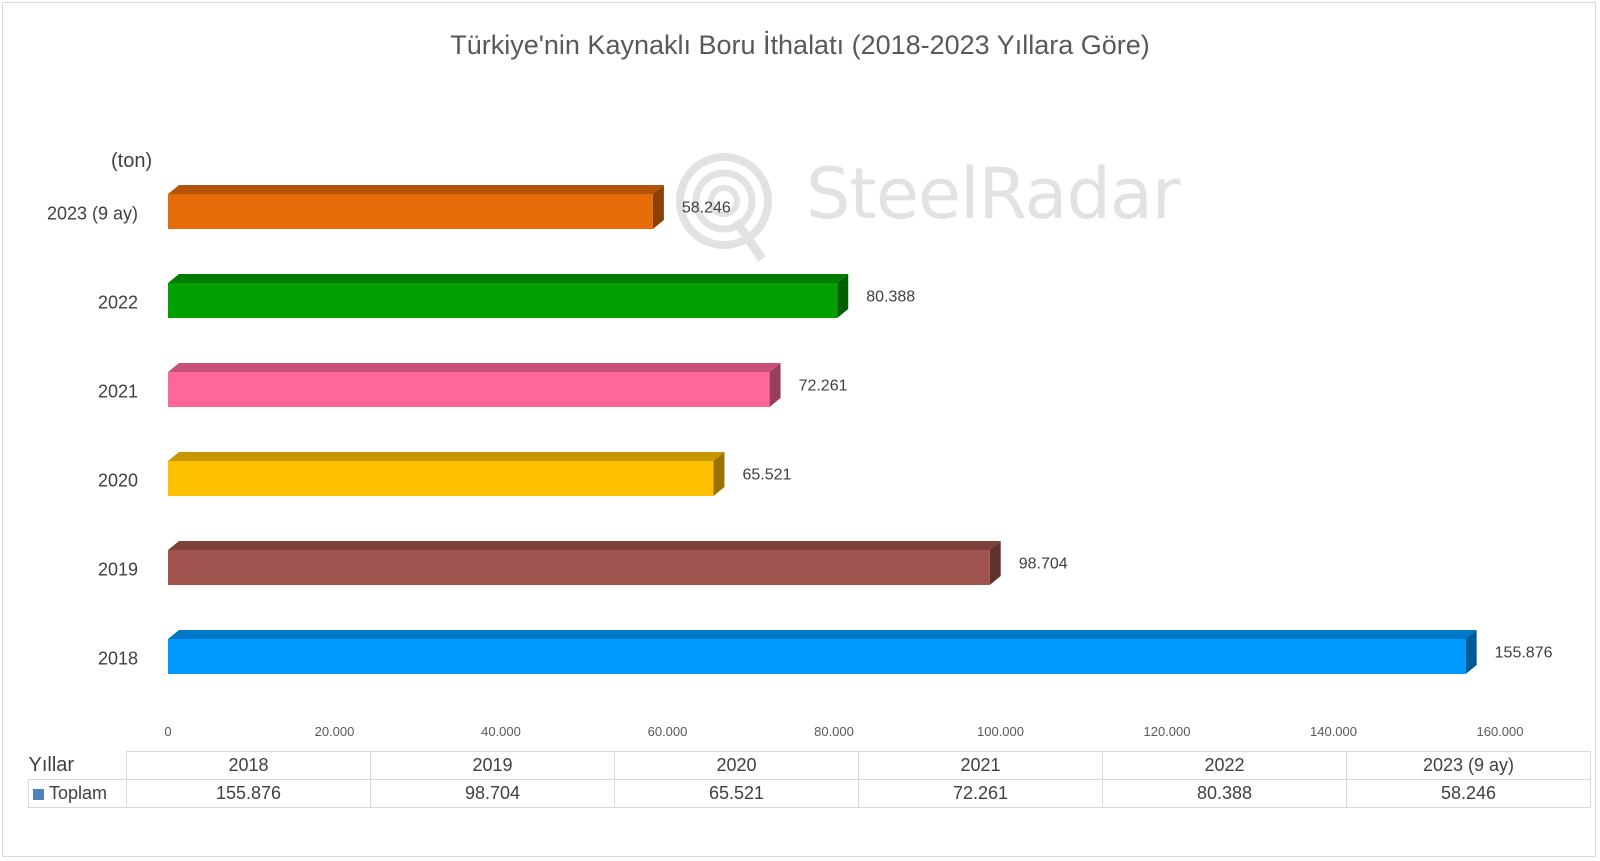 The width and height of the screenshot is (1600, 861). I want to click on data-table-column-header: 2022, so click(1224, 765).